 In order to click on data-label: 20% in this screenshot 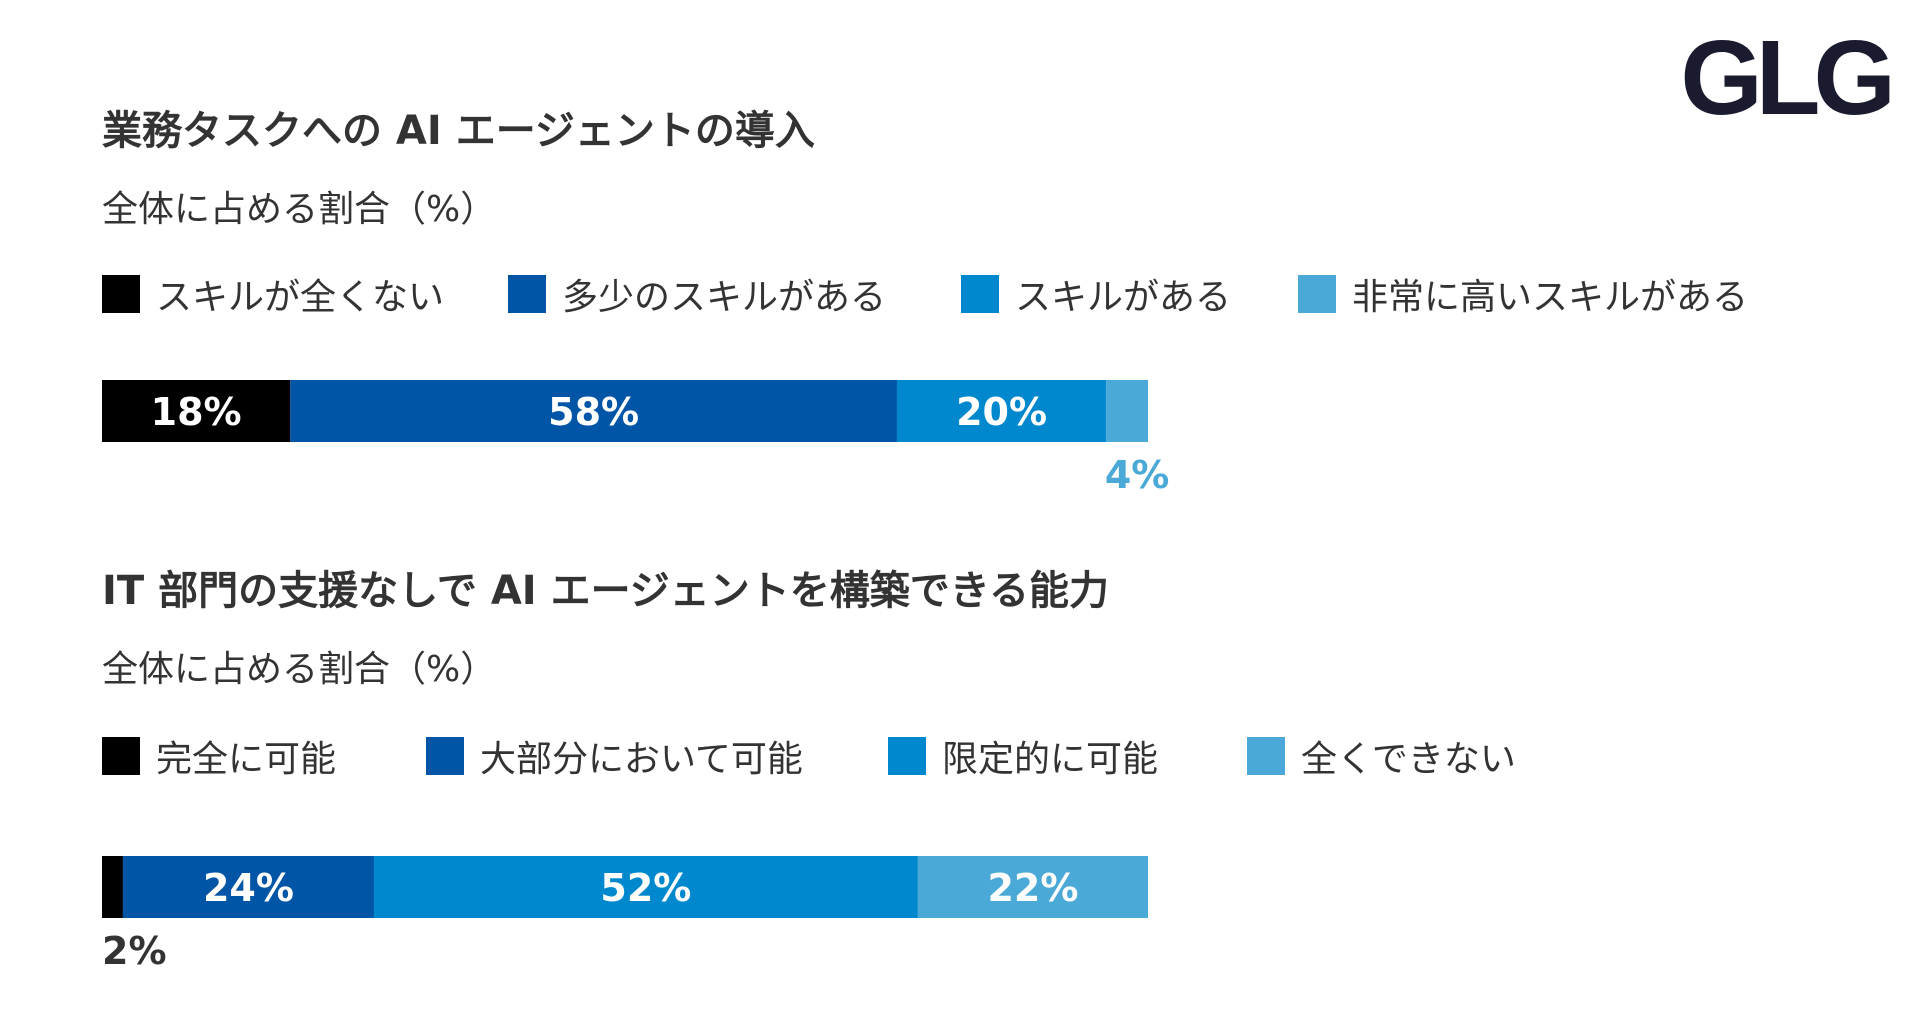, I will do `click(1001, 412)`.